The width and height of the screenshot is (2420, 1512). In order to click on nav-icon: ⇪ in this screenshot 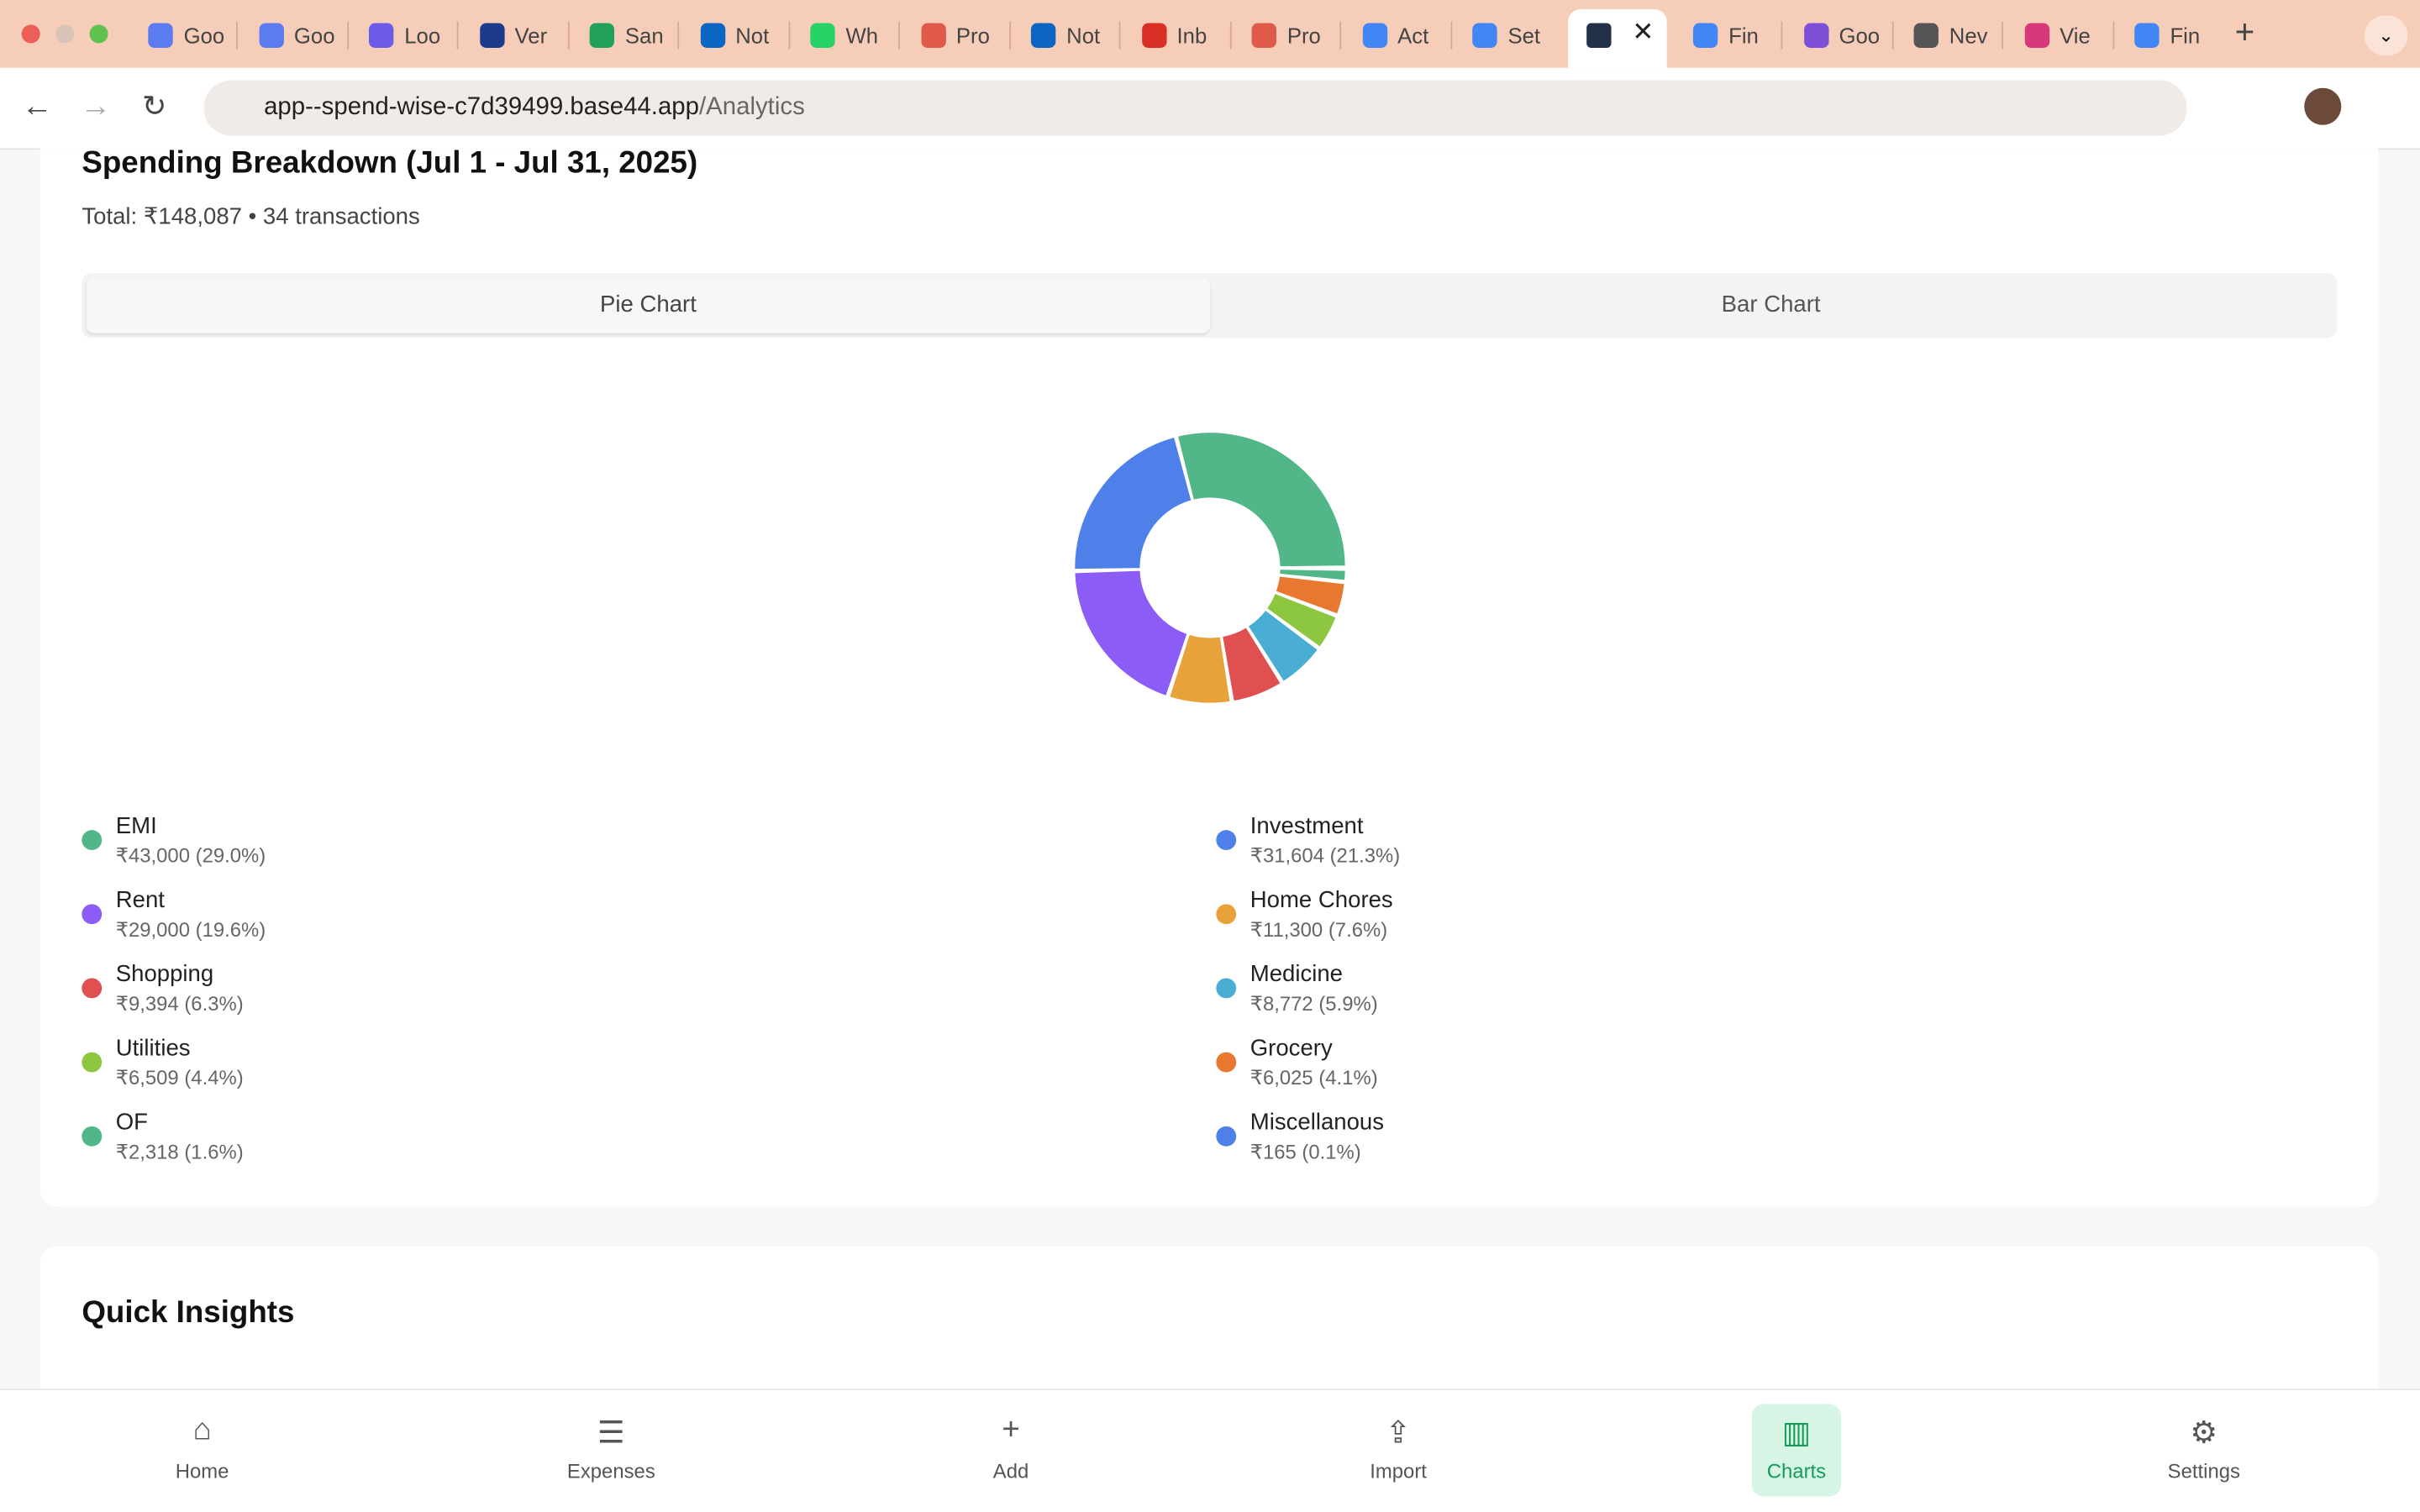, I will do `click(1398, 1433)`.